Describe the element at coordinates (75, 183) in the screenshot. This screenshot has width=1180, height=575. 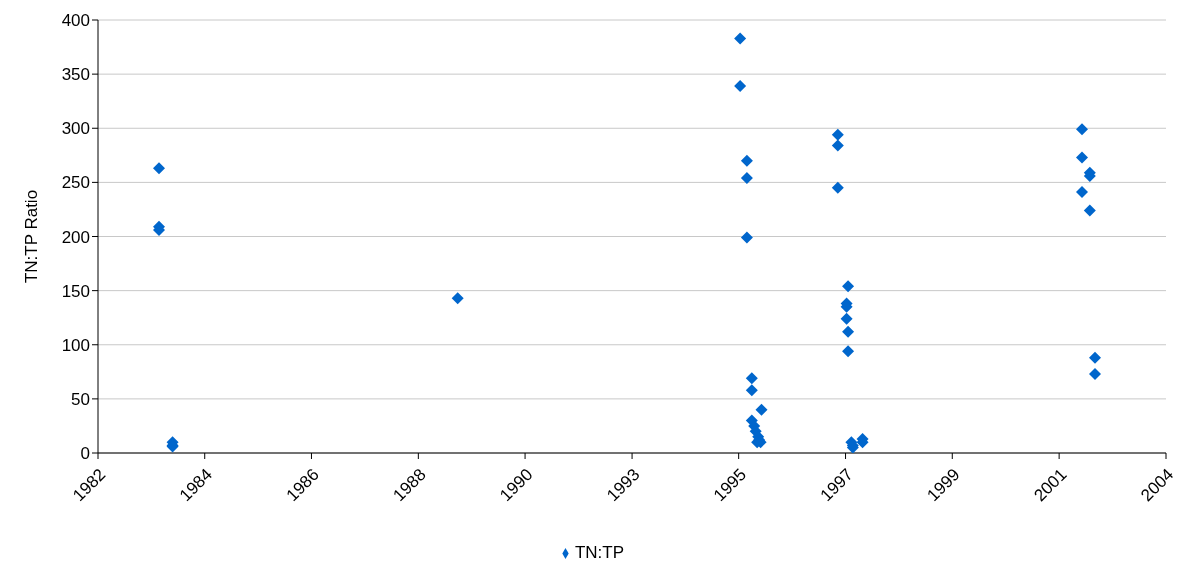
I see `y-tick-label: 250` at that location.